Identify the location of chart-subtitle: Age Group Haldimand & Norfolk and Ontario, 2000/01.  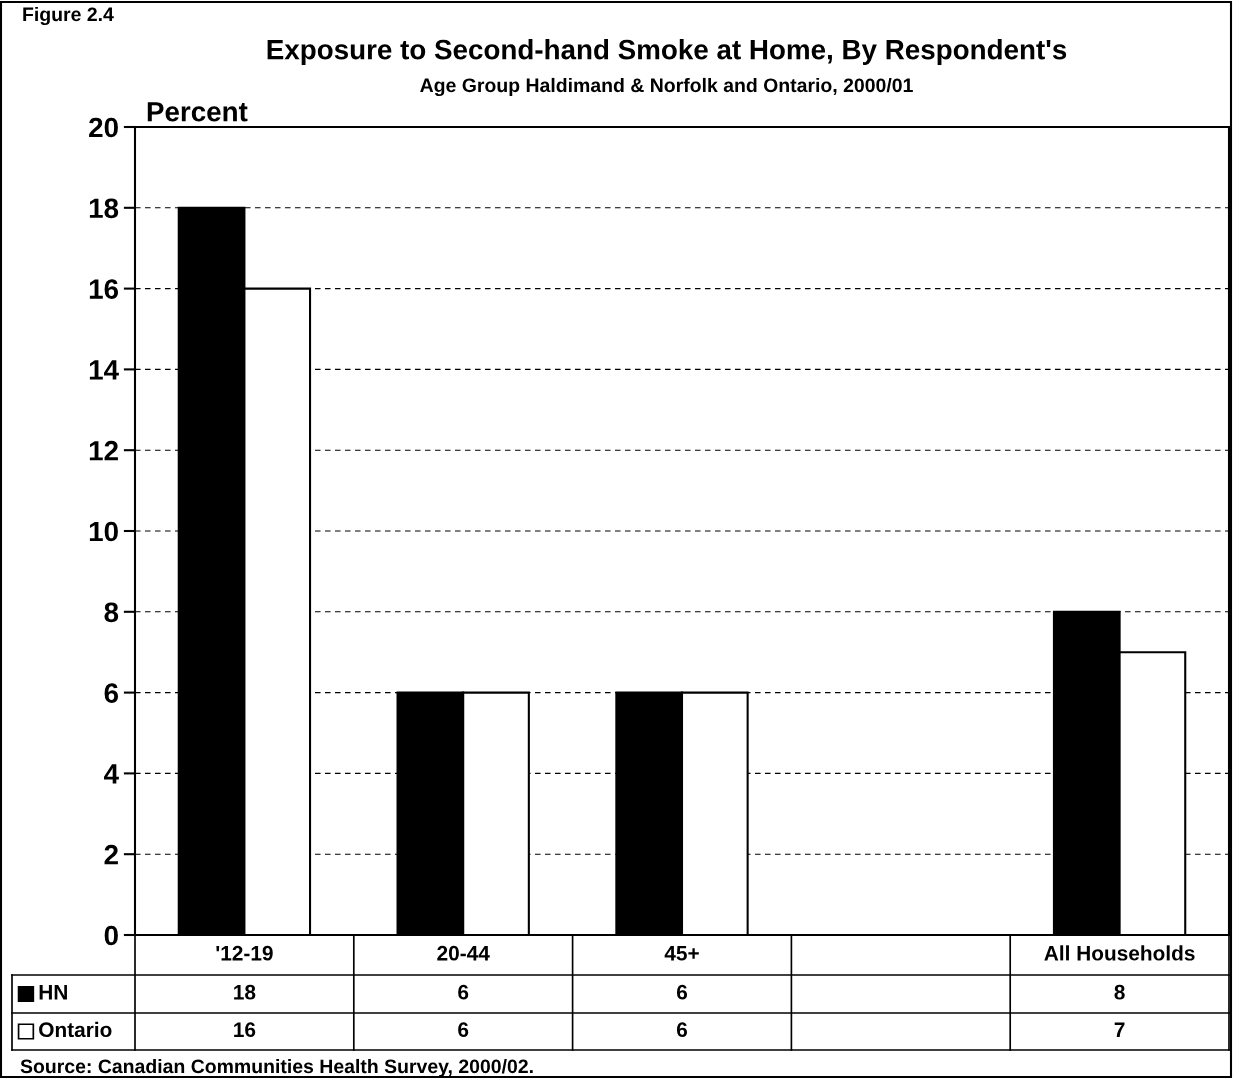
(666, 87).